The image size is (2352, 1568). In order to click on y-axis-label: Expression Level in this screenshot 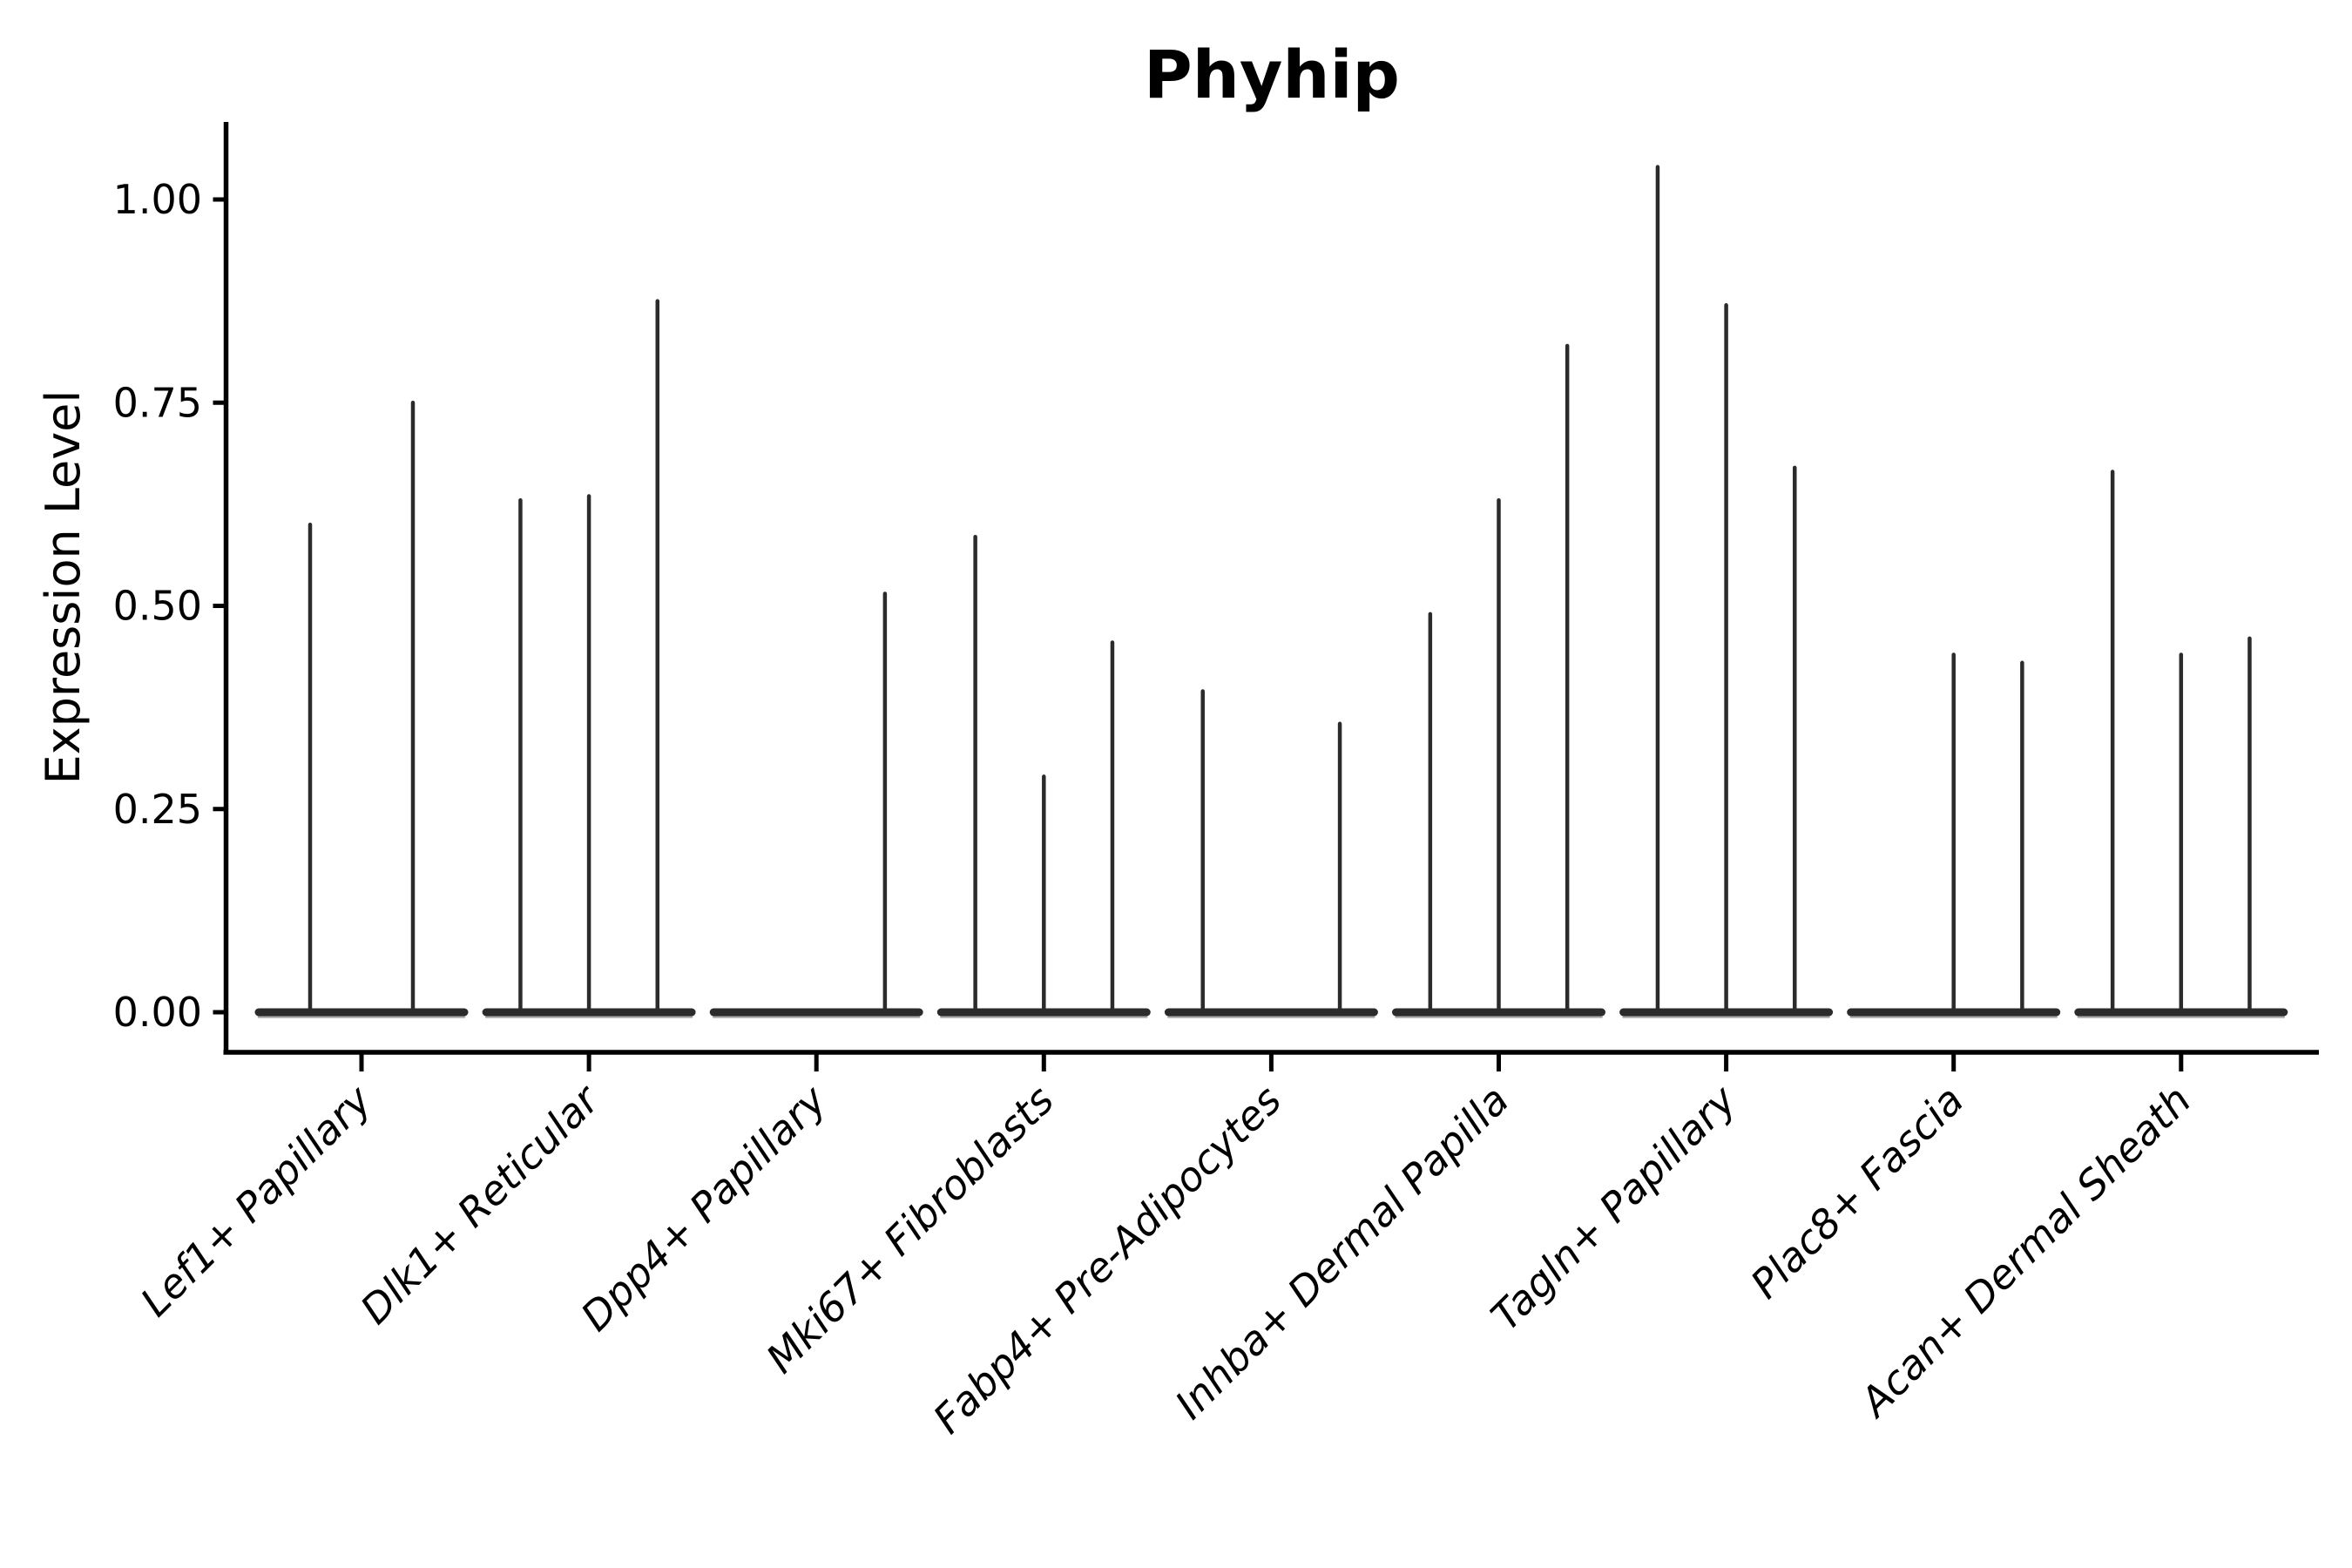, I will do `click(64, 587)`.